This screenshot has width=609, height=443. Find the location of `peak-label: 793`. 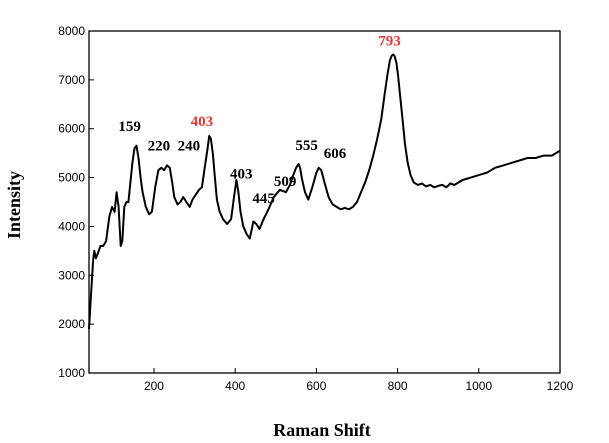

peak-label: 793 is located at coordinates (389, 42).